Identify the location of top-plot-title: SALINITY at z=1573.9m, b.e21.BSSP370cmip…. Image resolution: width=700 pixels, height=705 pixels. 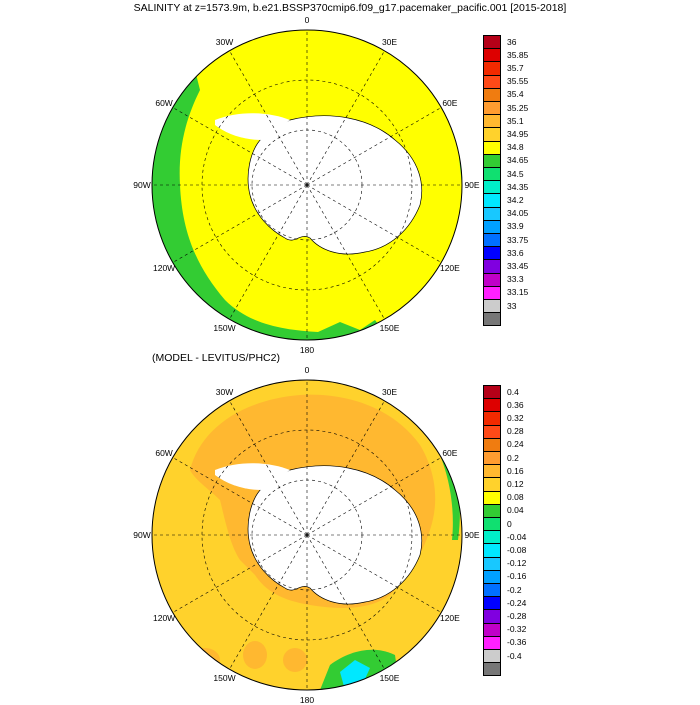
(350, 8).